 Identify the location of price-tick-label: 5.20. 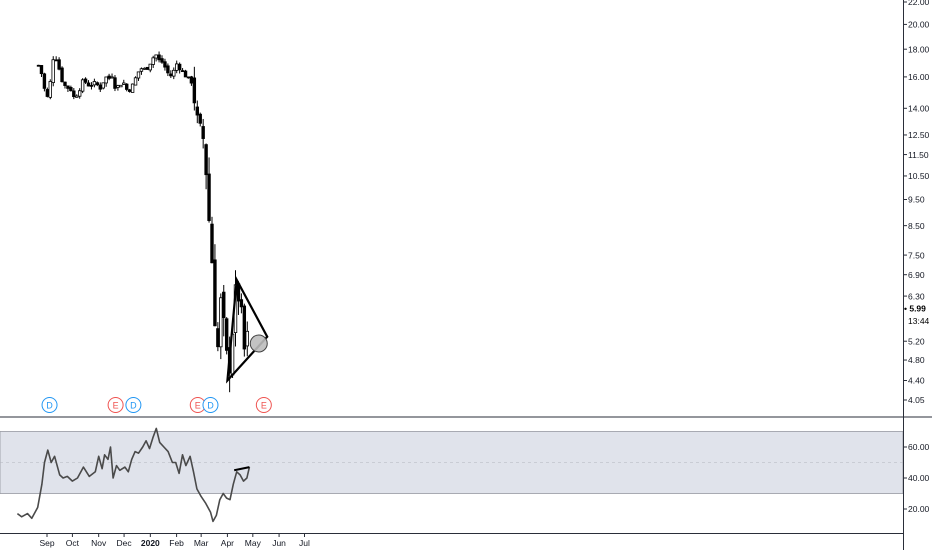
(916, 341).